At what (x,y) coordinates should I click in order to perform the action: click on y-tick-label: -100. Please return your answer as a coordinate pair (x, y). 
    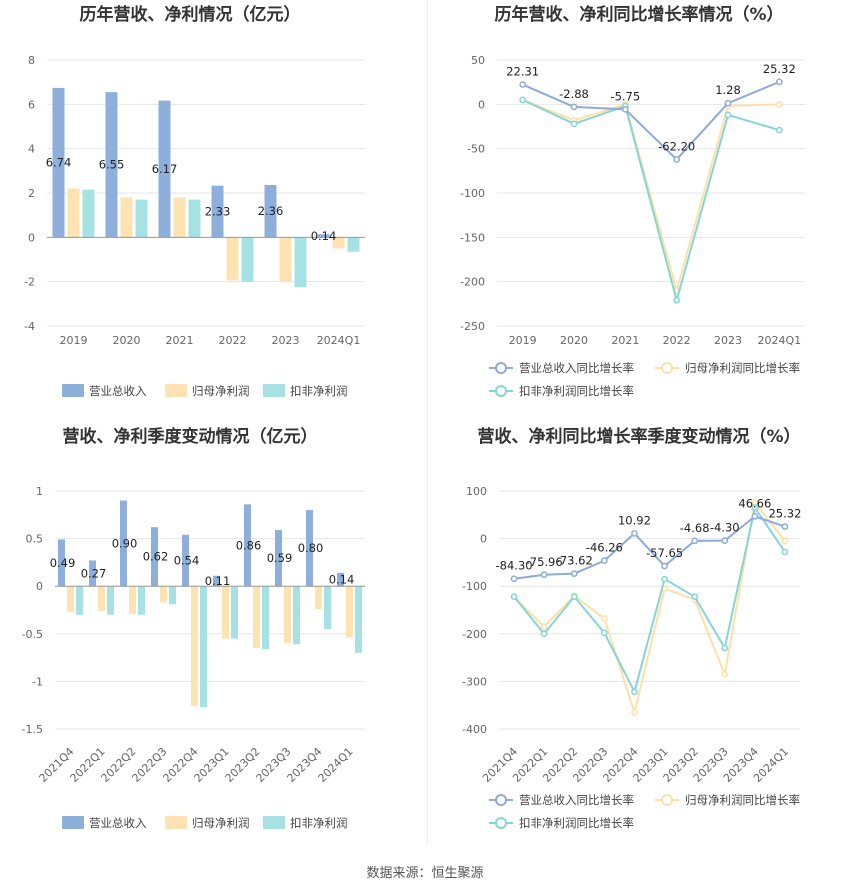
    Looking at the image, I should click on (474, 586).